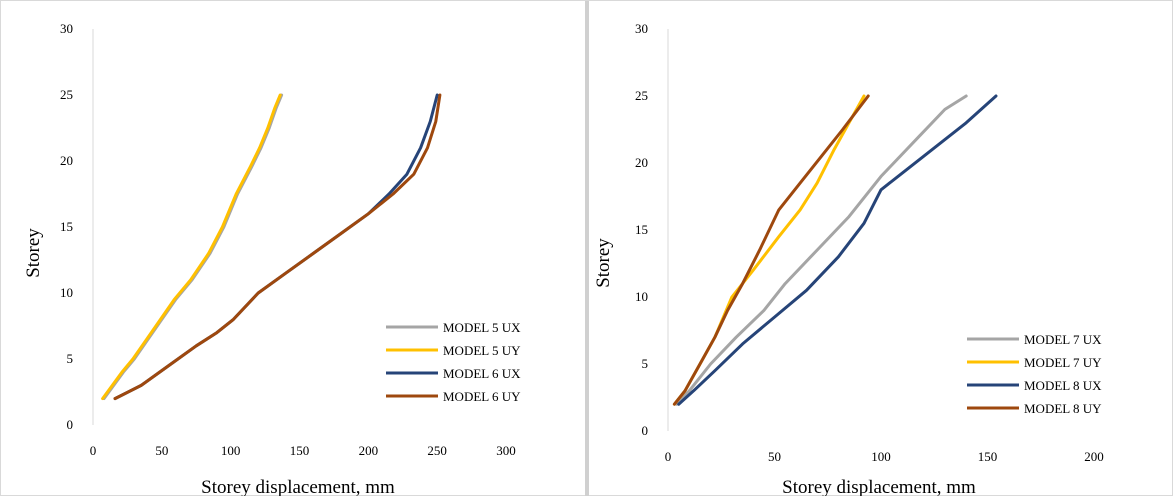  What do you see at coordinates (437, 450) in the screenshot?
I see `x-tick-label: 250` at bounding box center [437, 450].